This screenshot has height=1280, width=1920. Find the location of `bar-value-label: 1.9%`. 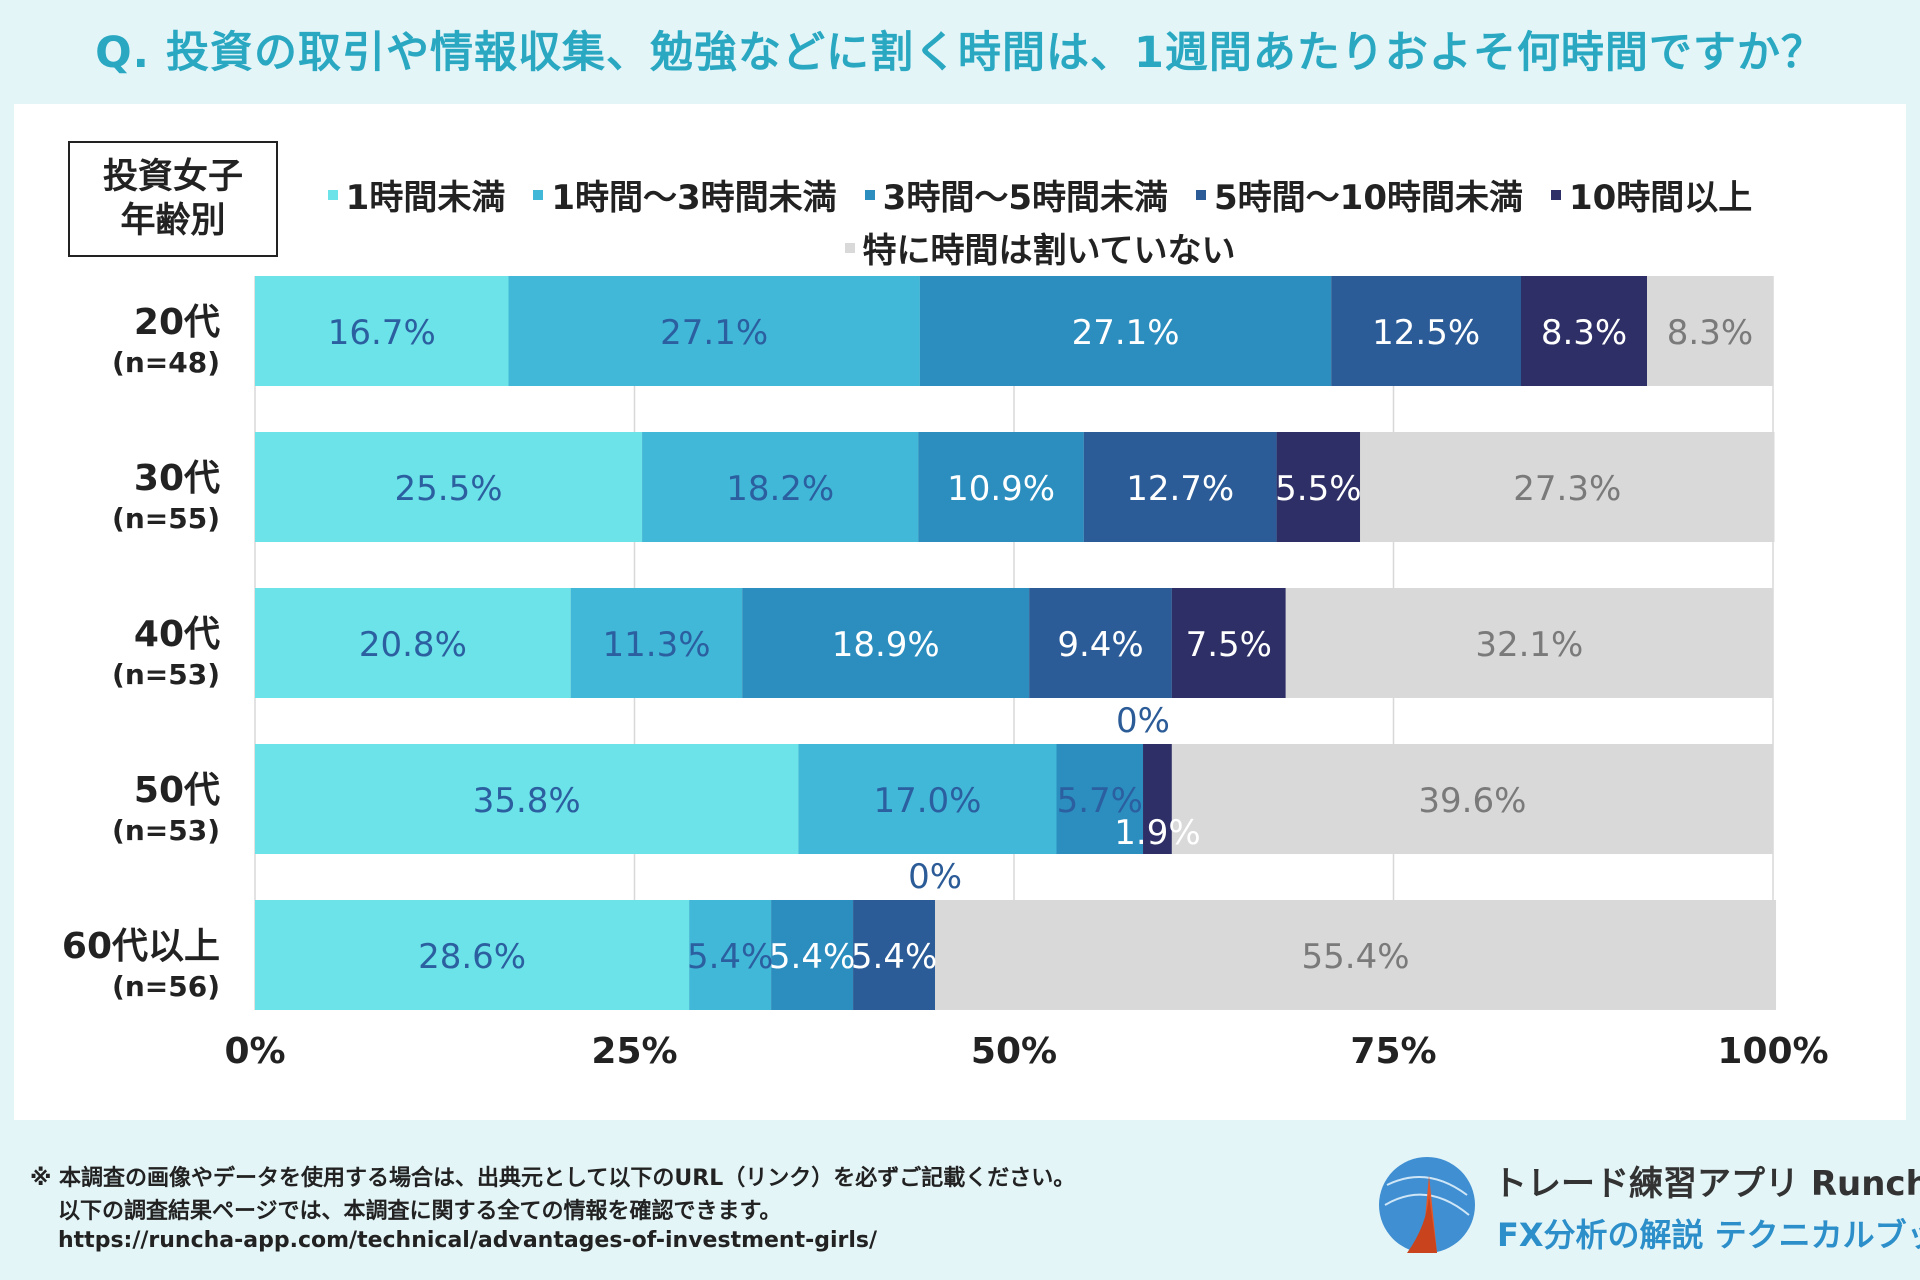

bar-value-label: 1.9% is located at coordinates (1157, 833).